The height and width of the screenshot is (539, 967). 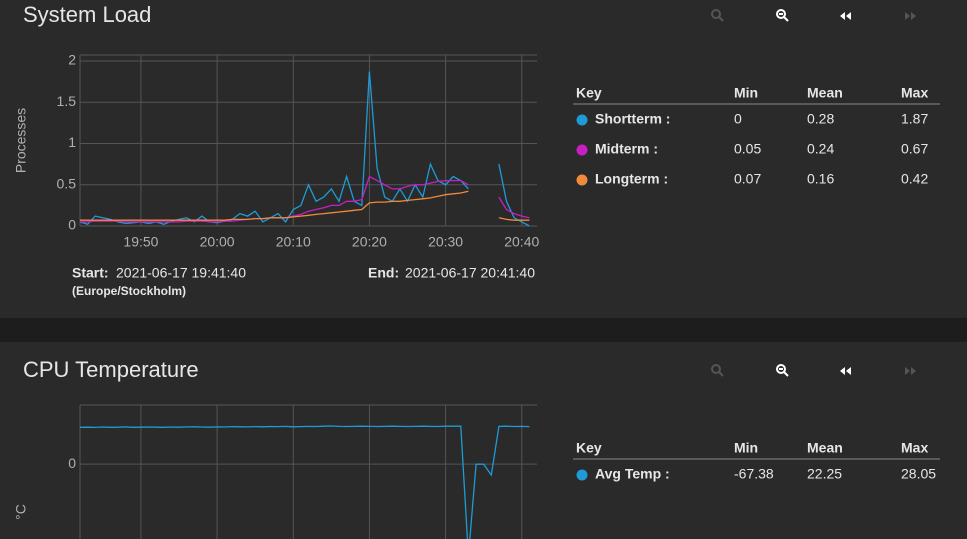 What do you see at coordinates (140, 242) in the screenshot?
I see `x-tick-label: 19:50` at bounding box center [140, 242].